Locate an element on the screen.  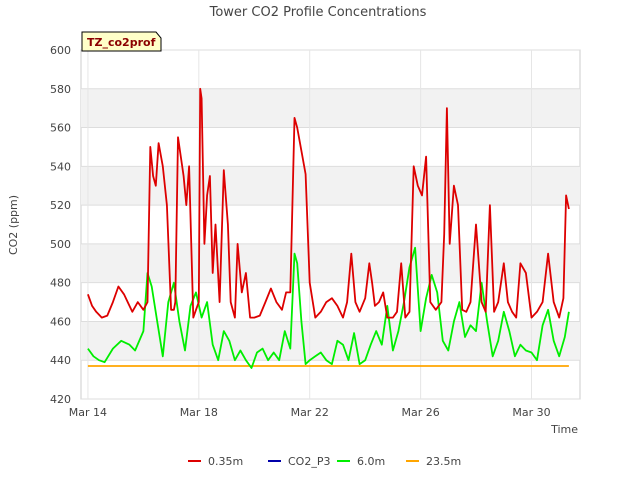
y-tick-label: 540 is located at coordinates (60, 166).